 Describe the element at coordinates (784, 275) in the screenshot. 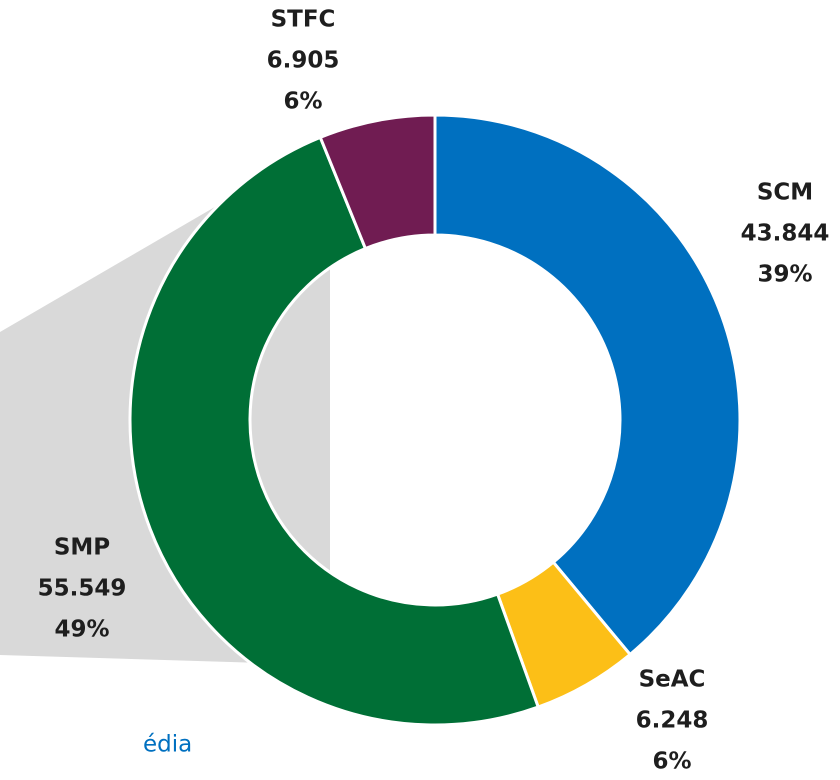

I see `slice-percent: 39%` at that location.